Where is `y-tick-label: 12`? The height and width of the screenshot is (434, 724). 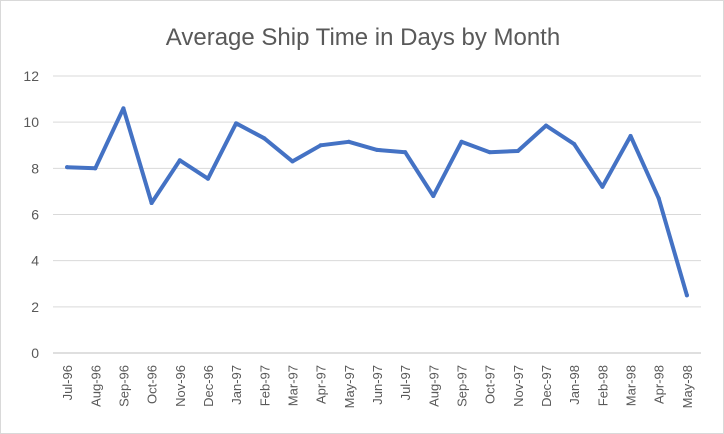
y-tick-label: 12 is located at coordinates (31, 76).